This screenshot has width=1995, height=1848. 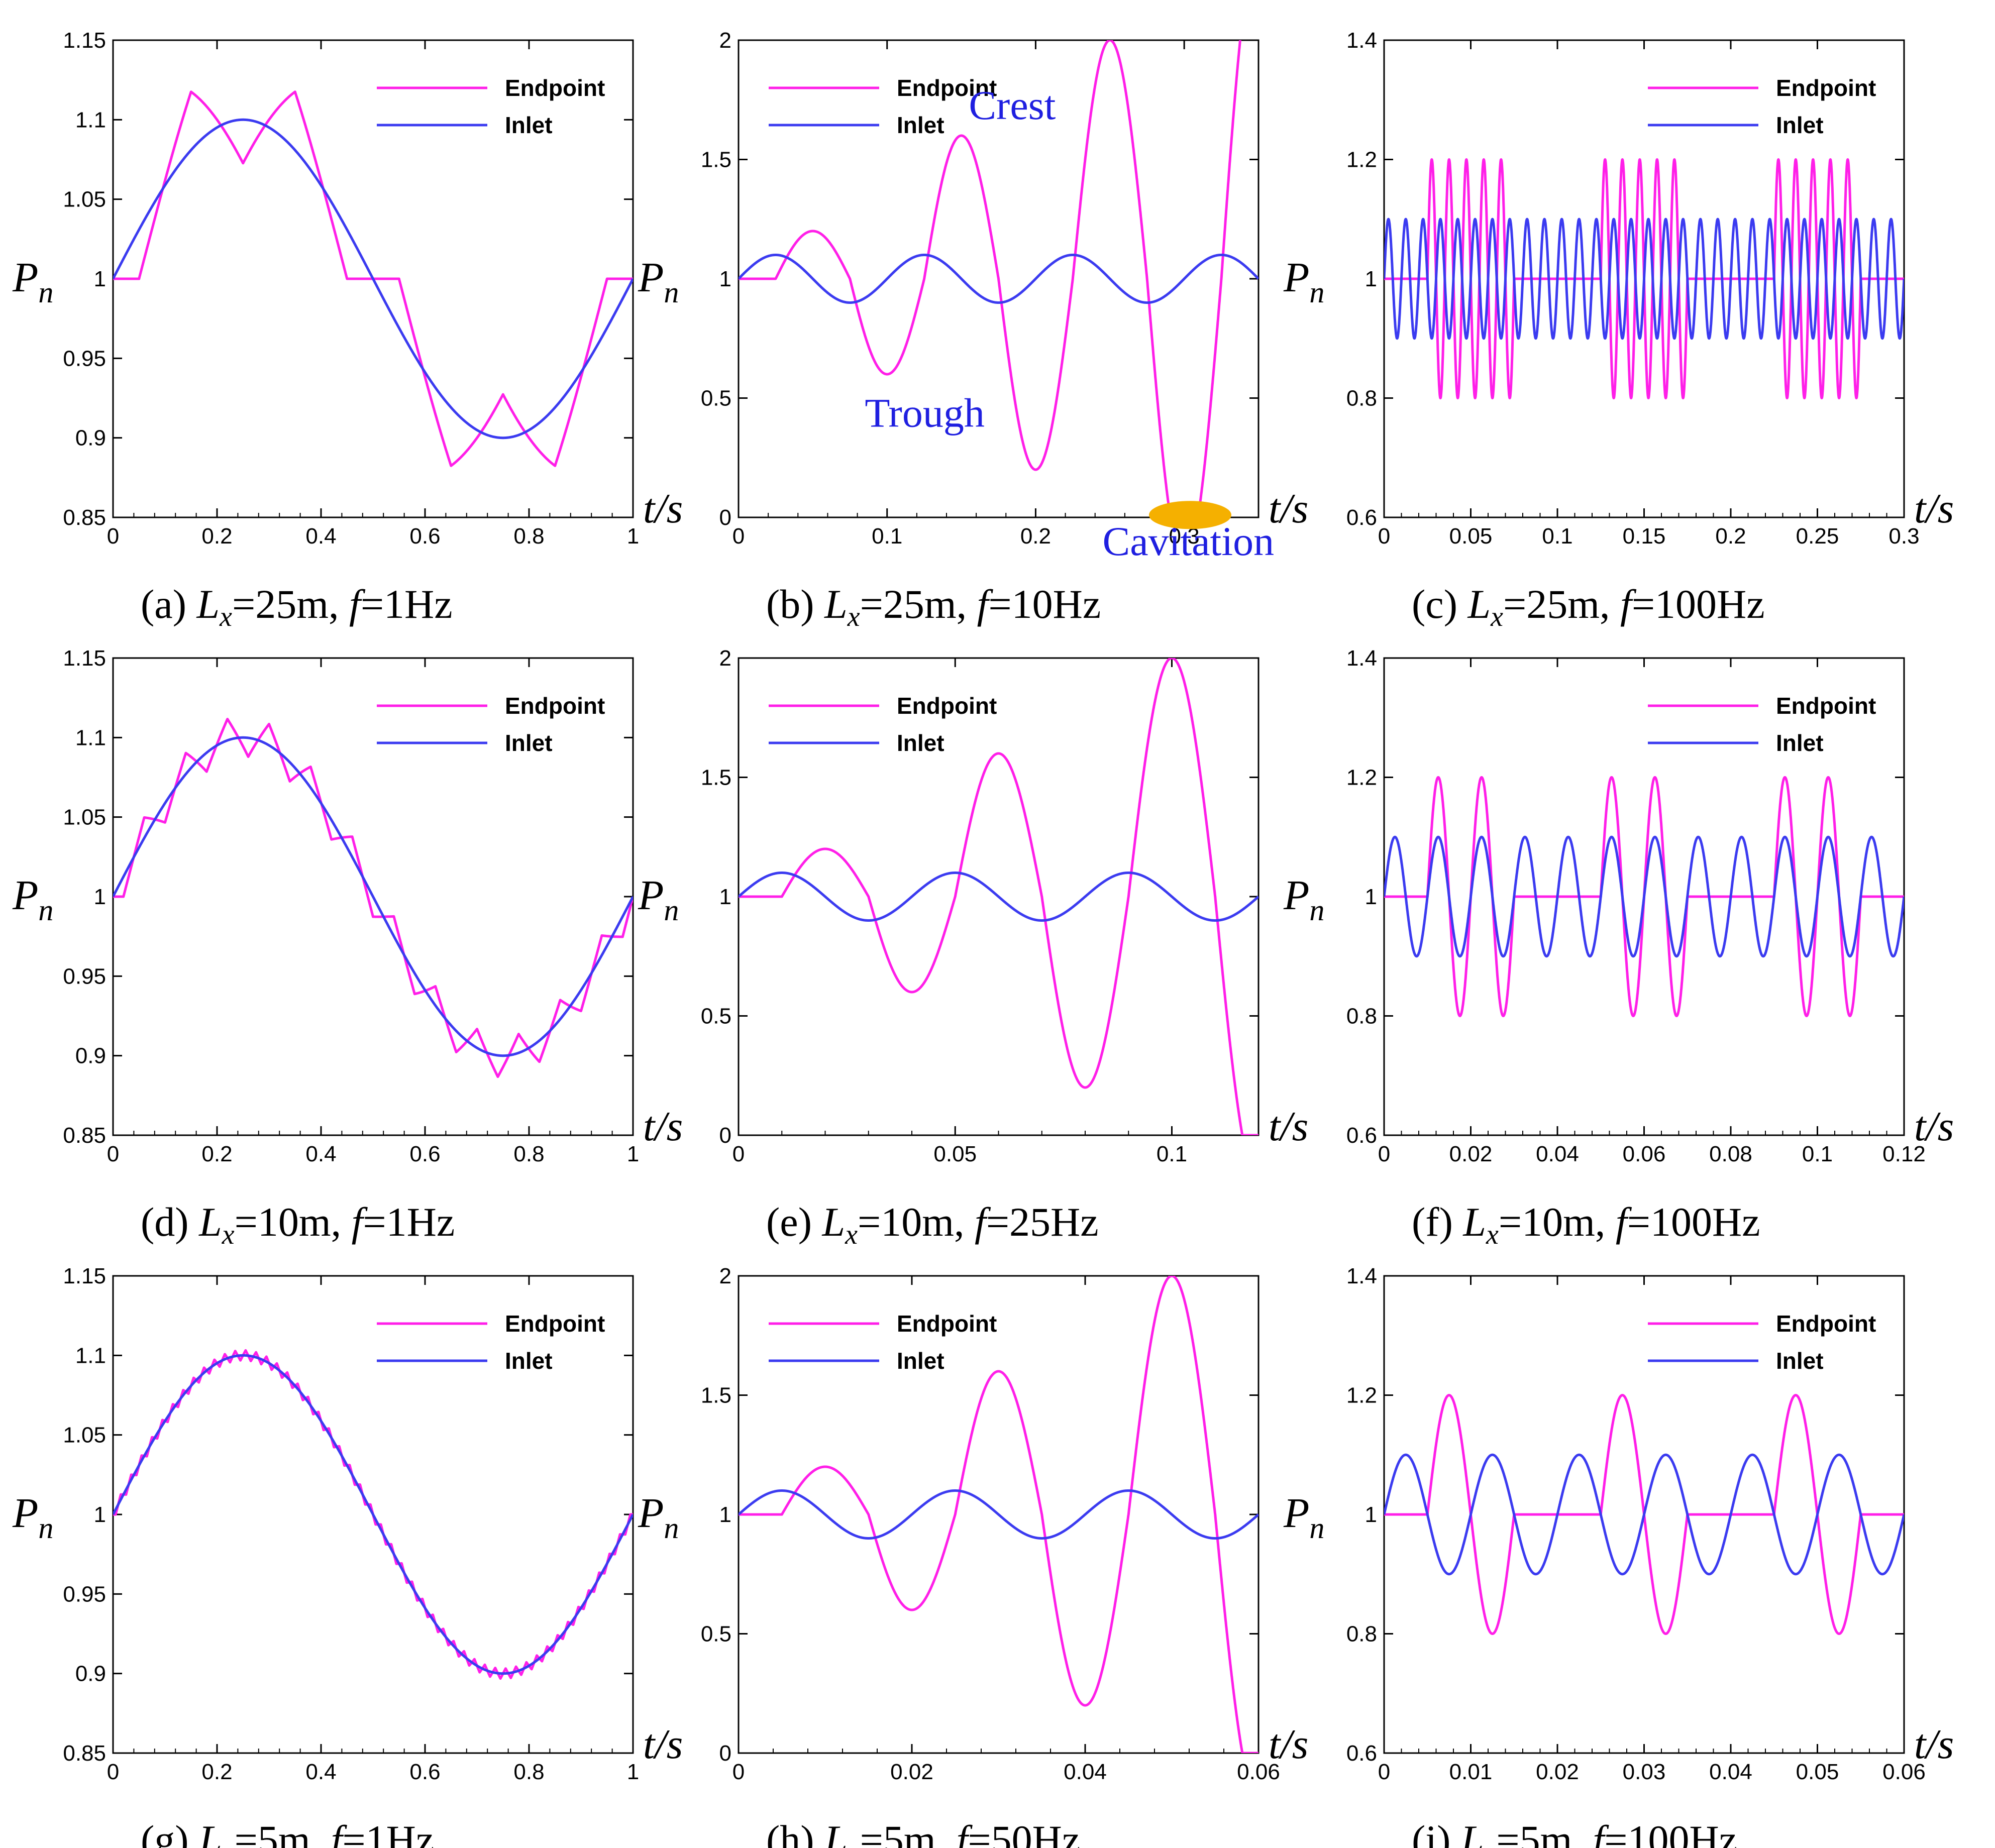 What do you see at coordinates (794, 1222) in the screenshot?
I see `caption-prefix: (e)` at bounding box center [794, 1222].